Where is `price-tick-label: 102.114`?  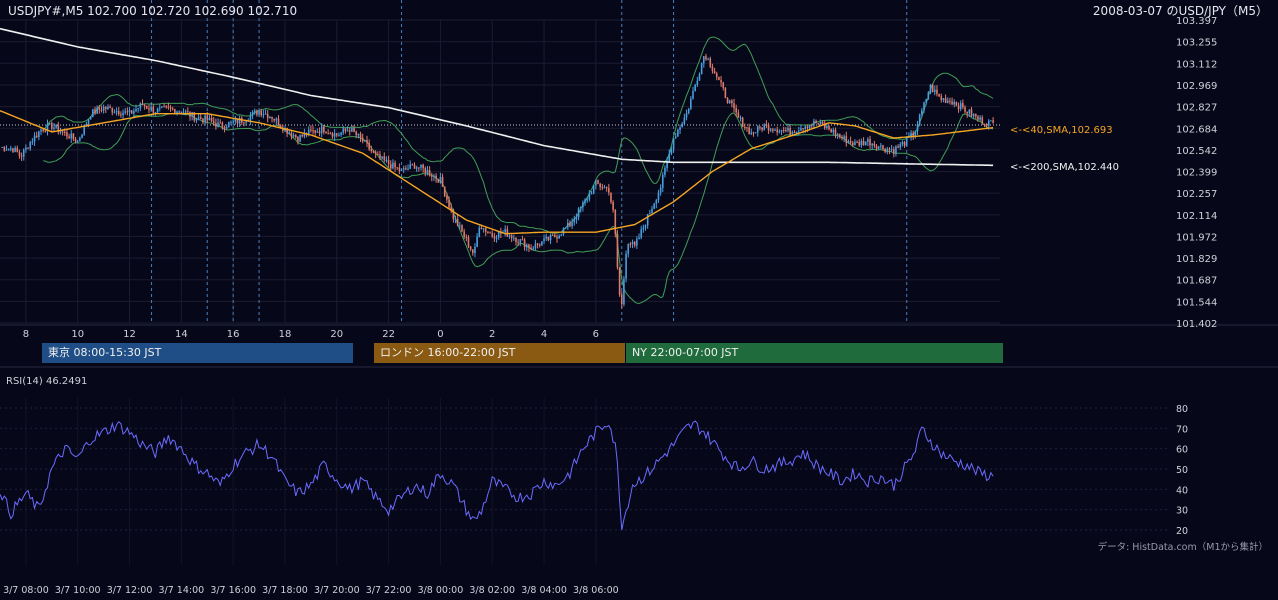 price-tick-label: 102.114 is located at coordinates (1196, 216).